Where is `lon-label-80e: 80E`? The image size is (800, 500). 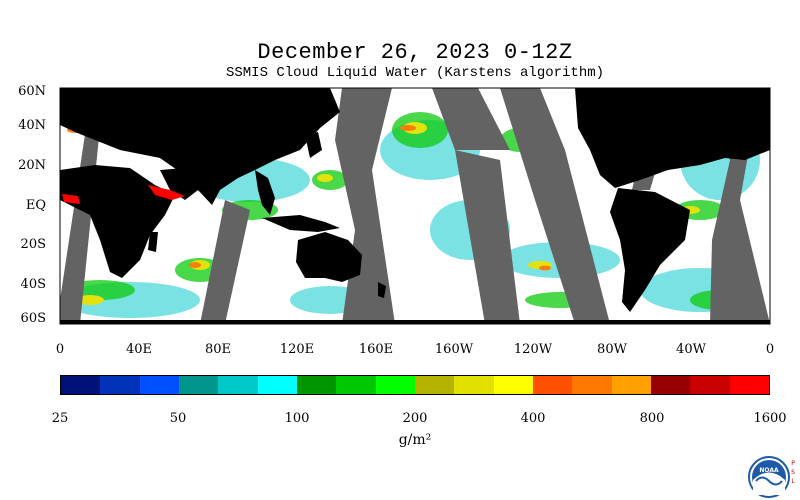 lon-label-80e: 80E is located at coordinates (218, 349).